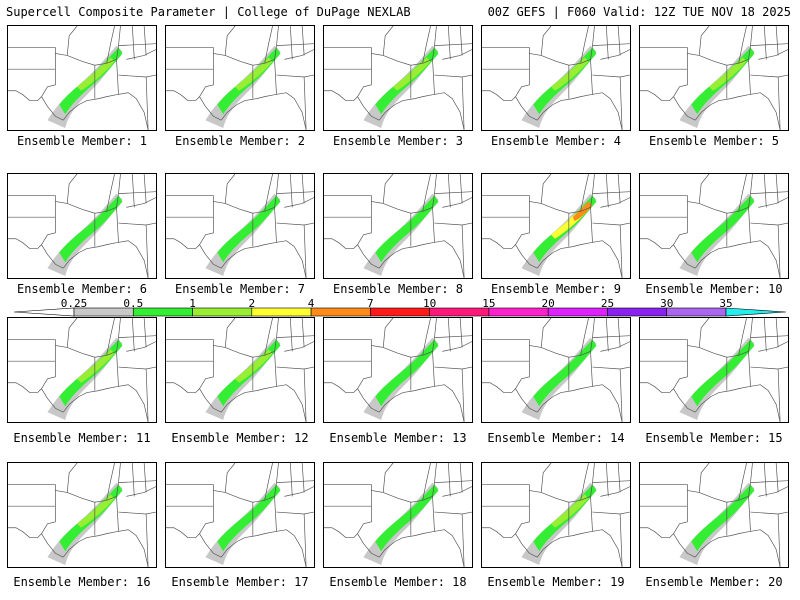 The height and width of the screenshot is (600, 800). What do you see at coordinates (714, 289) in the screenshot?
I see `member-label: Ensemble Member: 10` at bounding box center [714, 289].